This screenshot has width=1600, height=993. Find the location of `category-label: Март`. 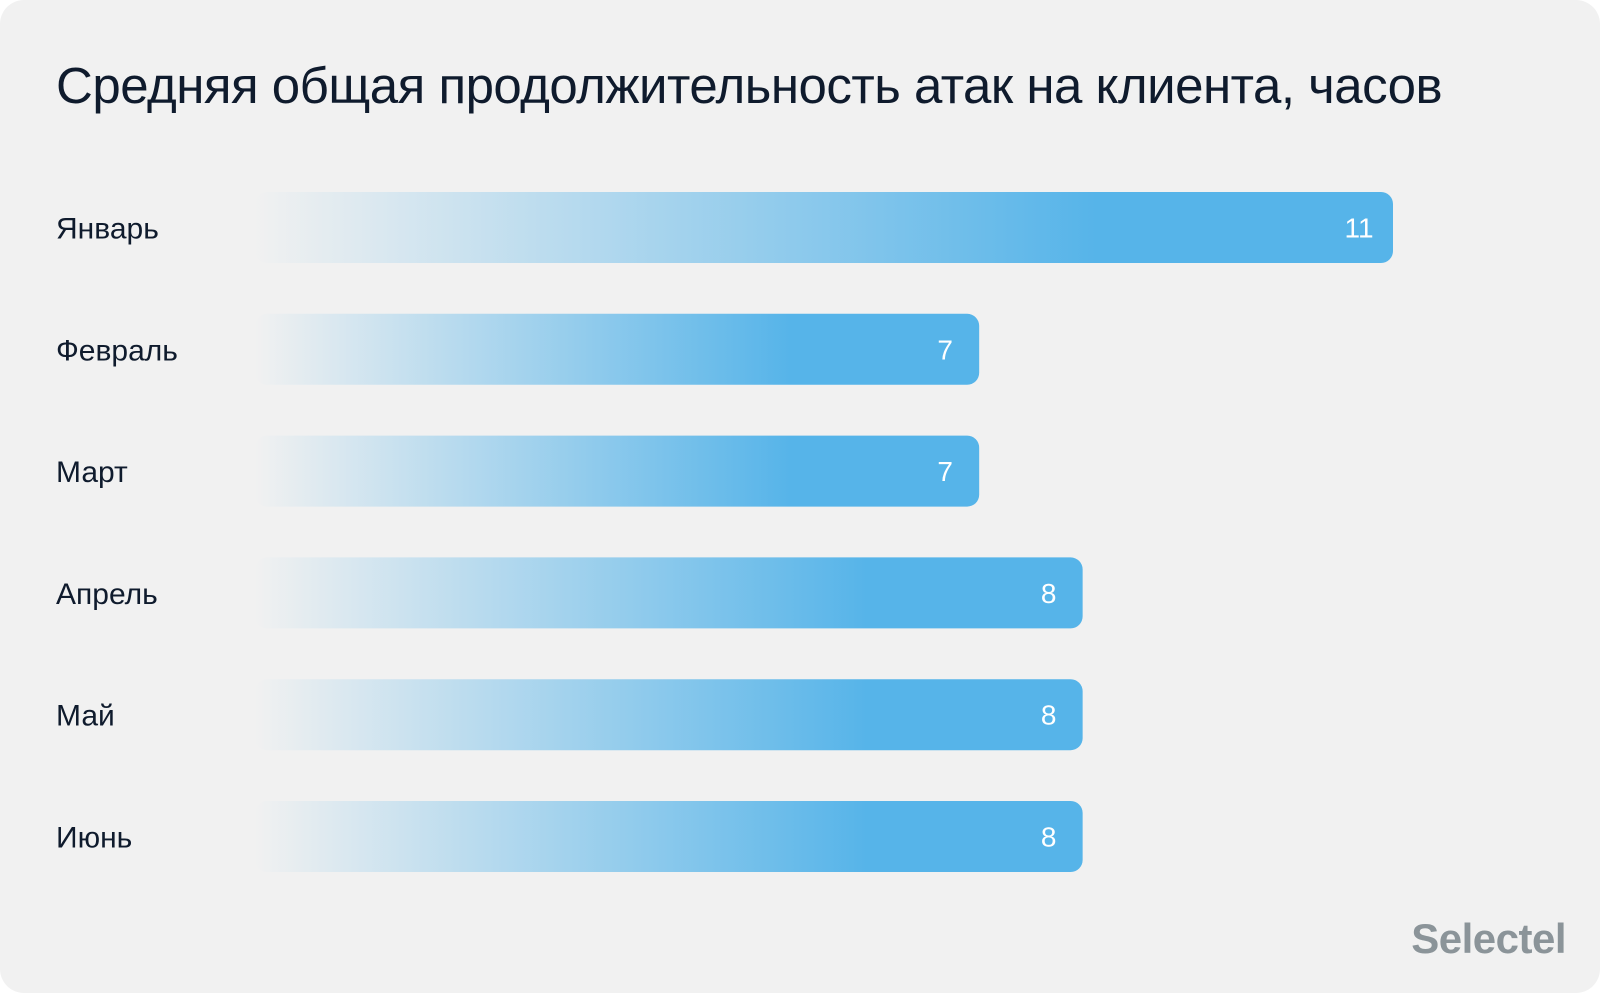

category-label: Март is located at coordinates (92, 472).